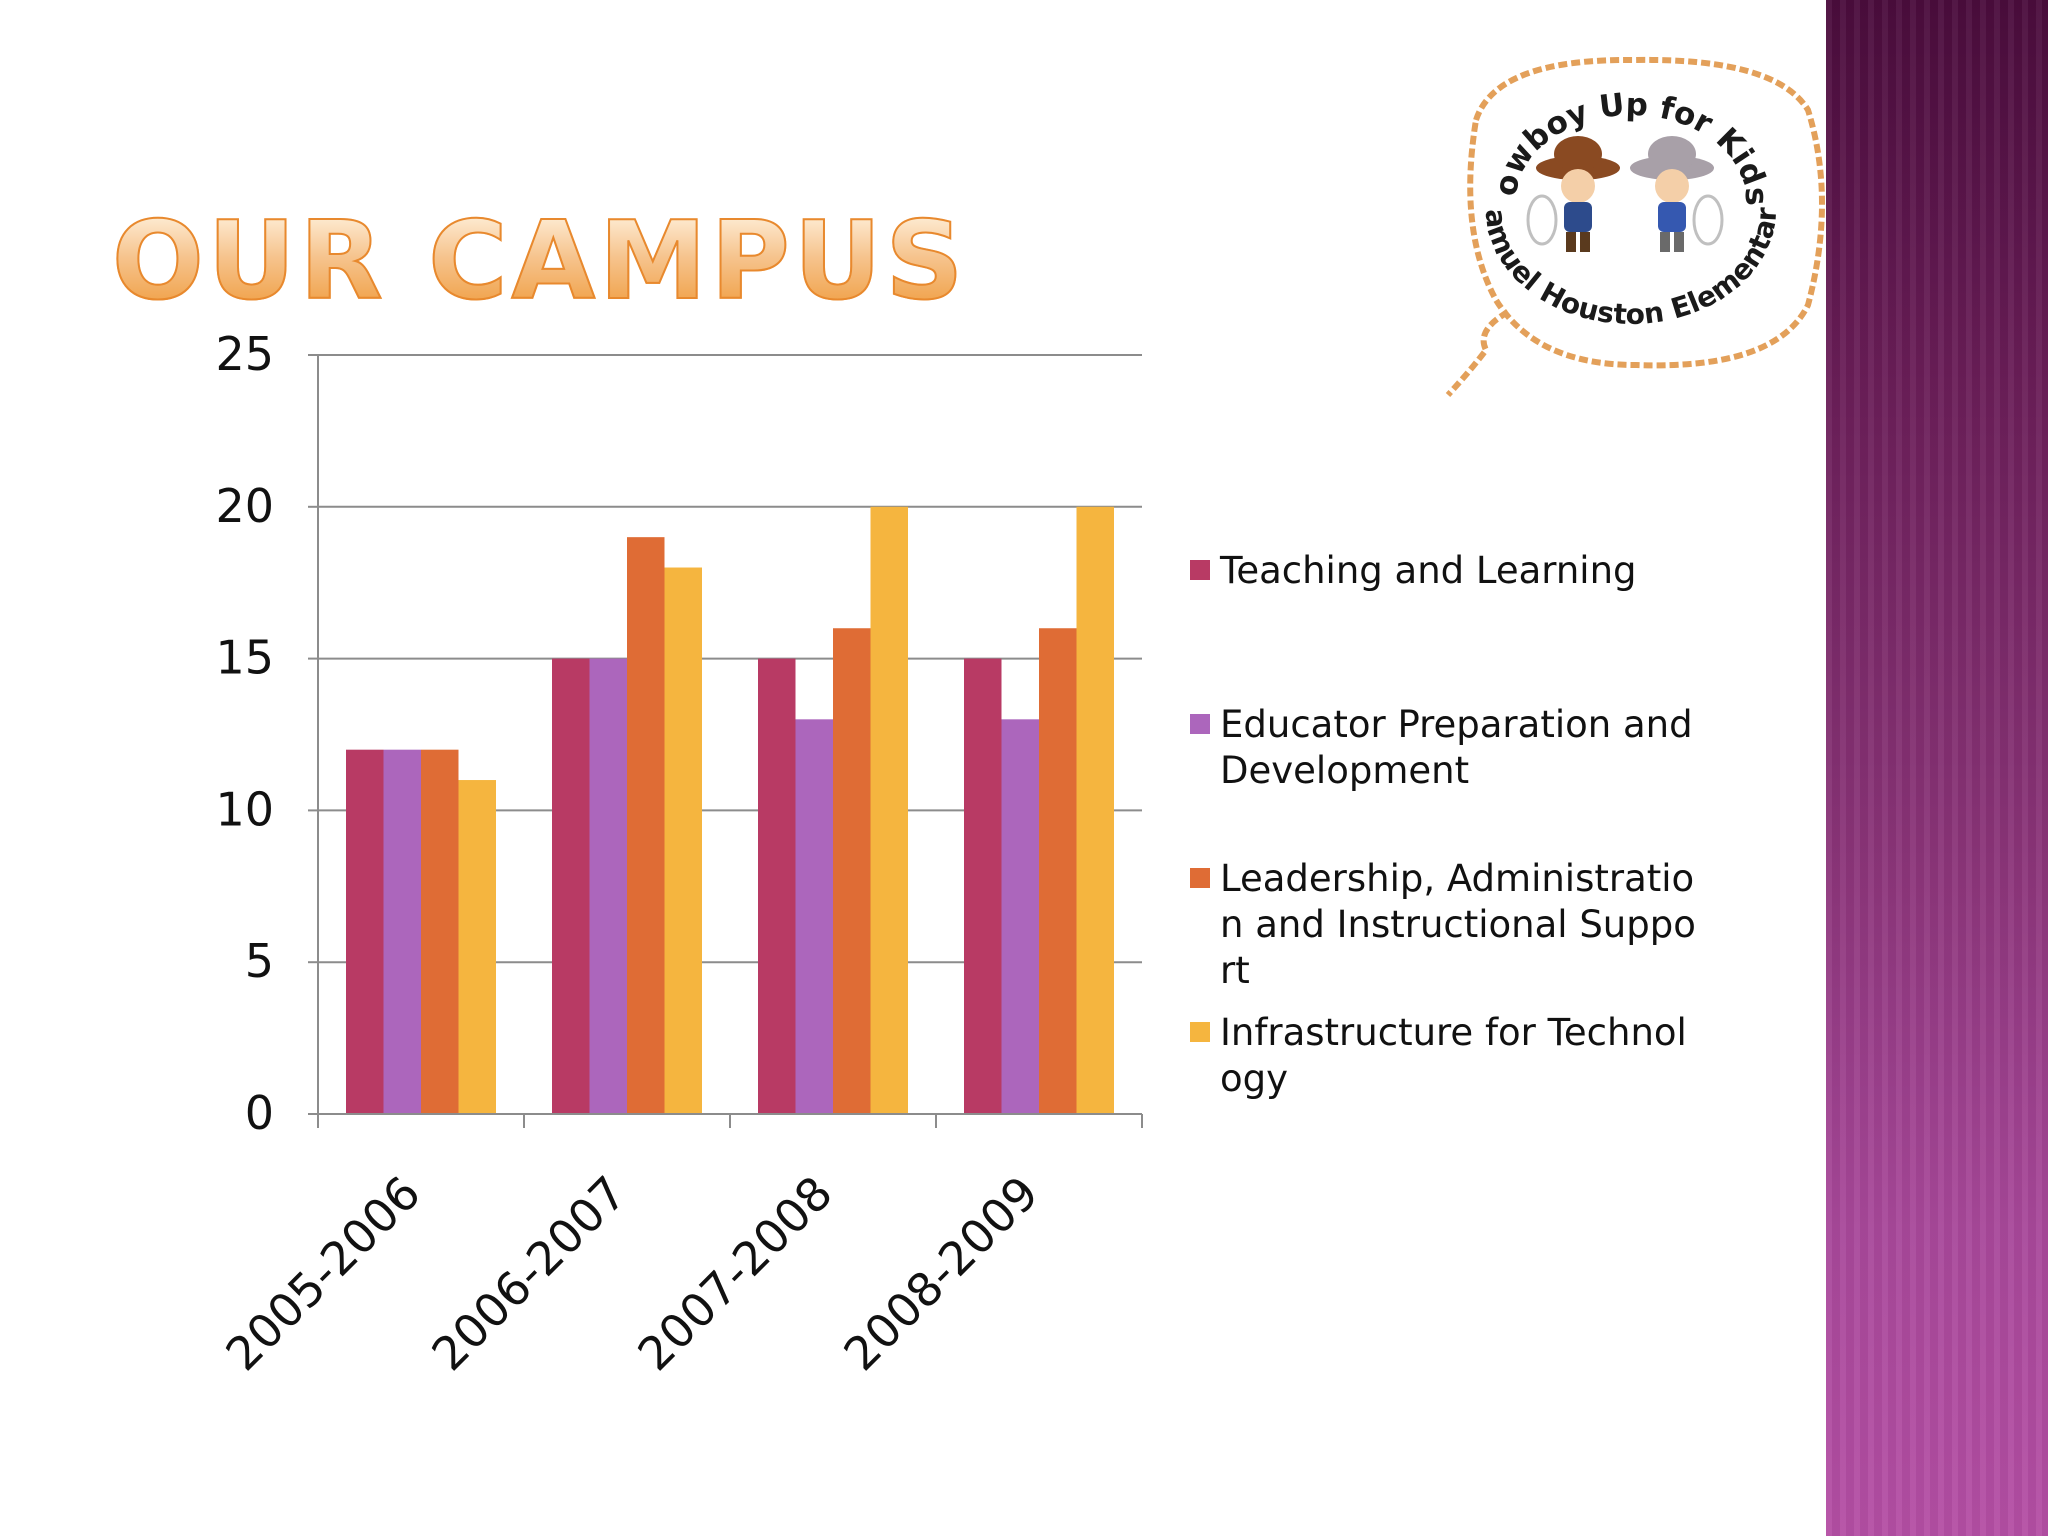 This screenshot has width=2048, height=1536. Describe the element at coordinates (1200, 878) in the screenshot. I see `legend-swatch-leadership` at that location.